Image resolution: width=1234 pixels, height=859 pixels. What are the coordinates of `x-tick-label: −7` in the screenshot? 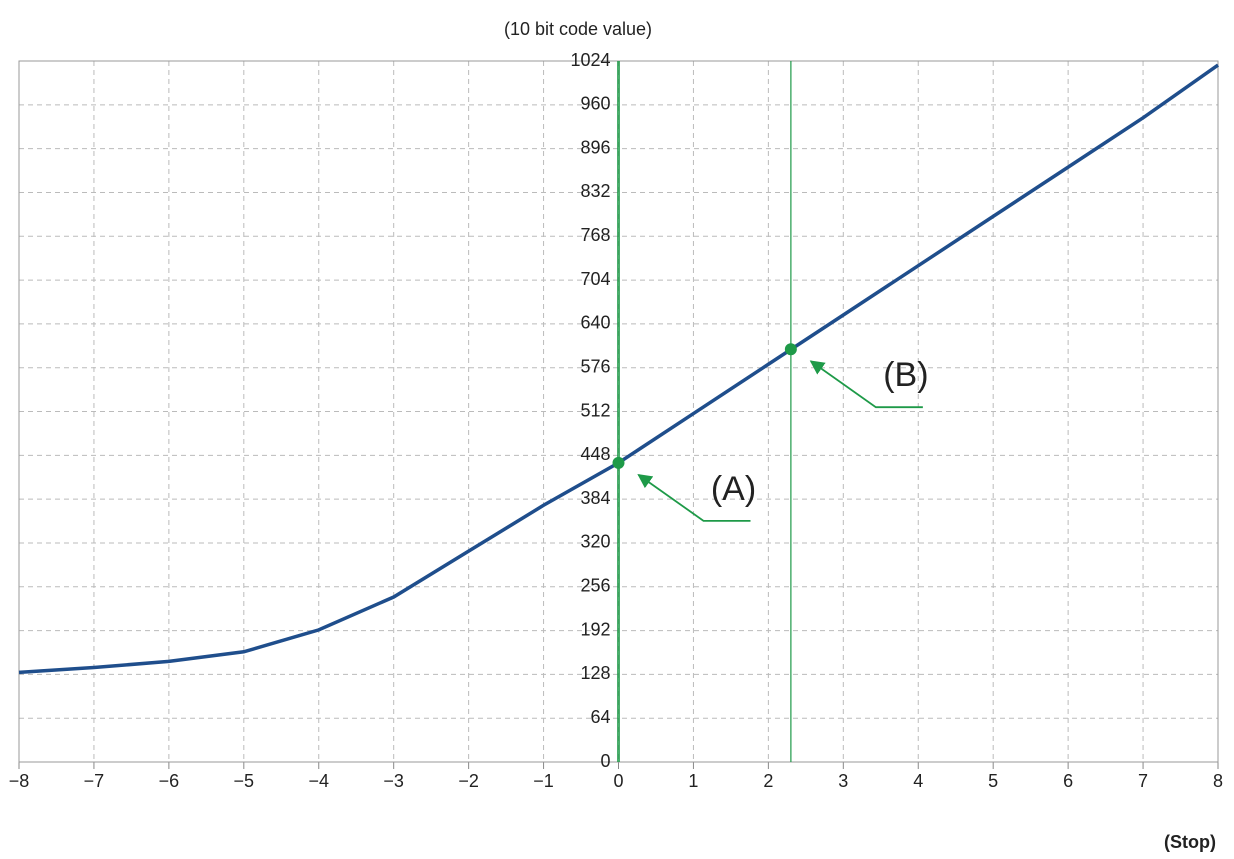 It's located at (94, 781).